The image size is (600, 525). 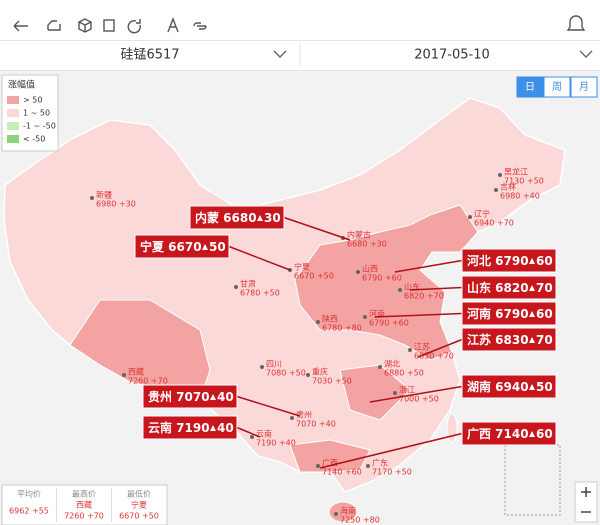 I want to click on stats-value: 西藏, so click(x=84, y=505).